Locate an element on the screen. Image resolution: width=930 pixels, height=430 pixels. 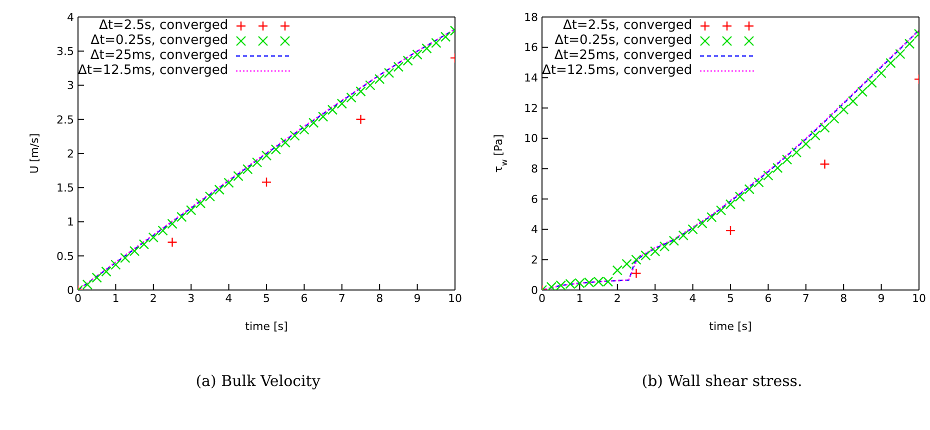
y-tick-label: 0.5 is located at coordinates (65, 256).